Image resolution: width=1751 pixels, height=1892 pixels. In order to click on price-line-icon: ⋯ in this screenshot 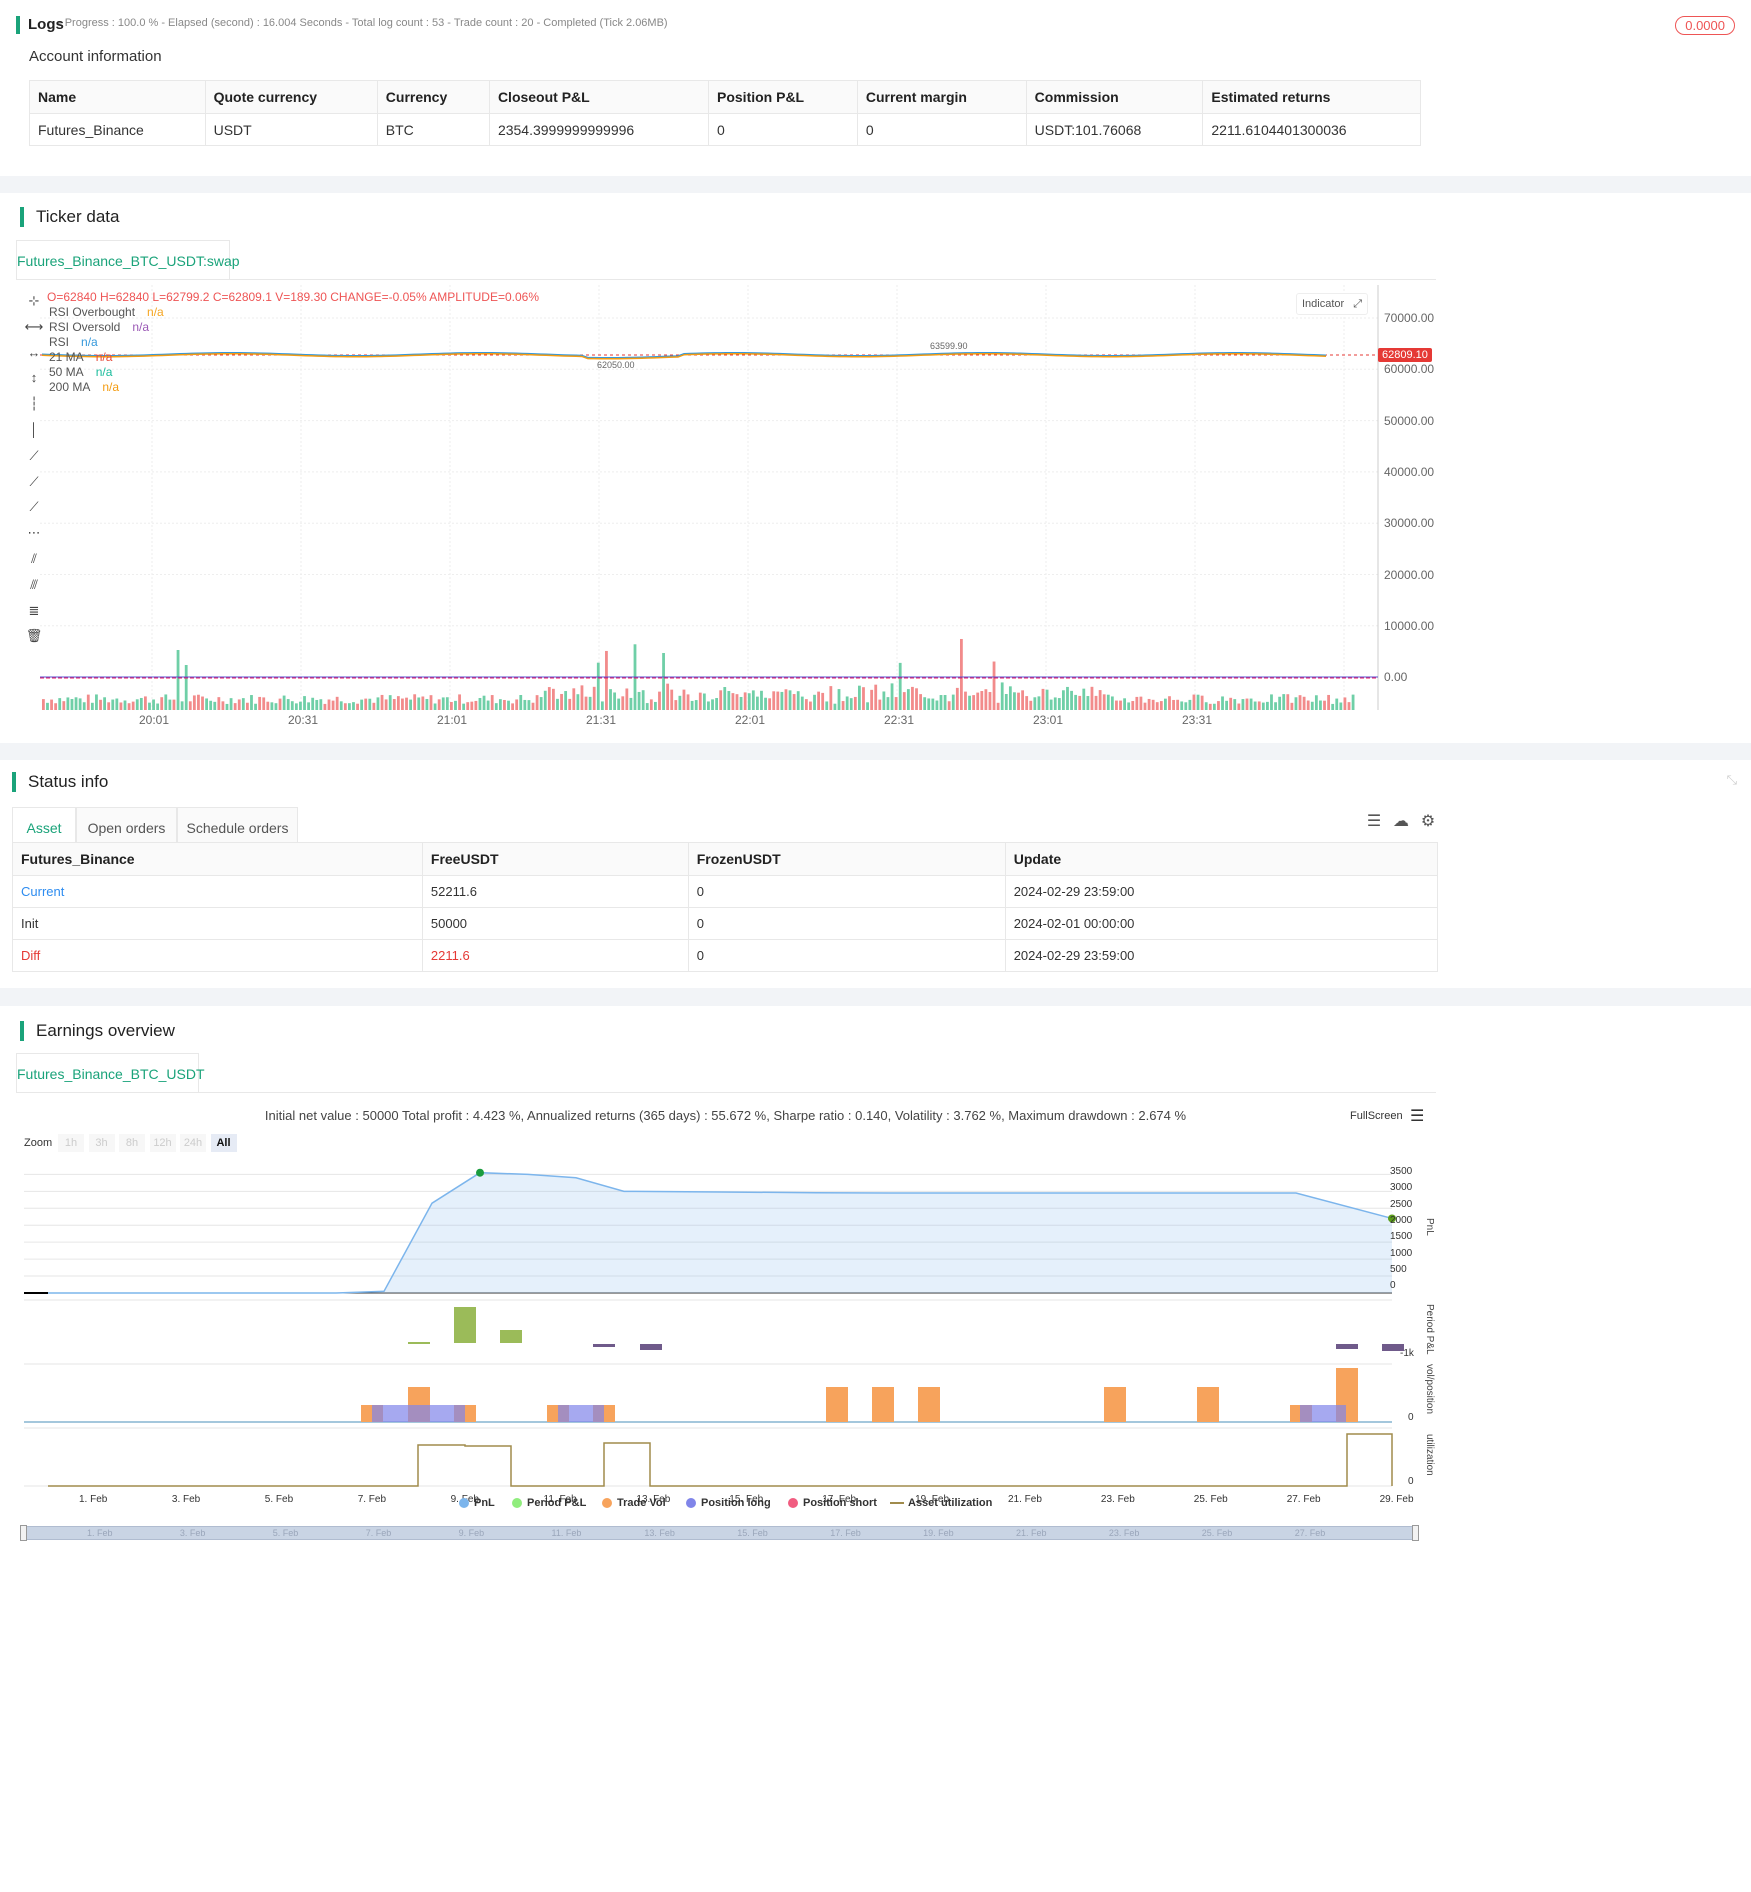, I will do `click(34, 533)`.